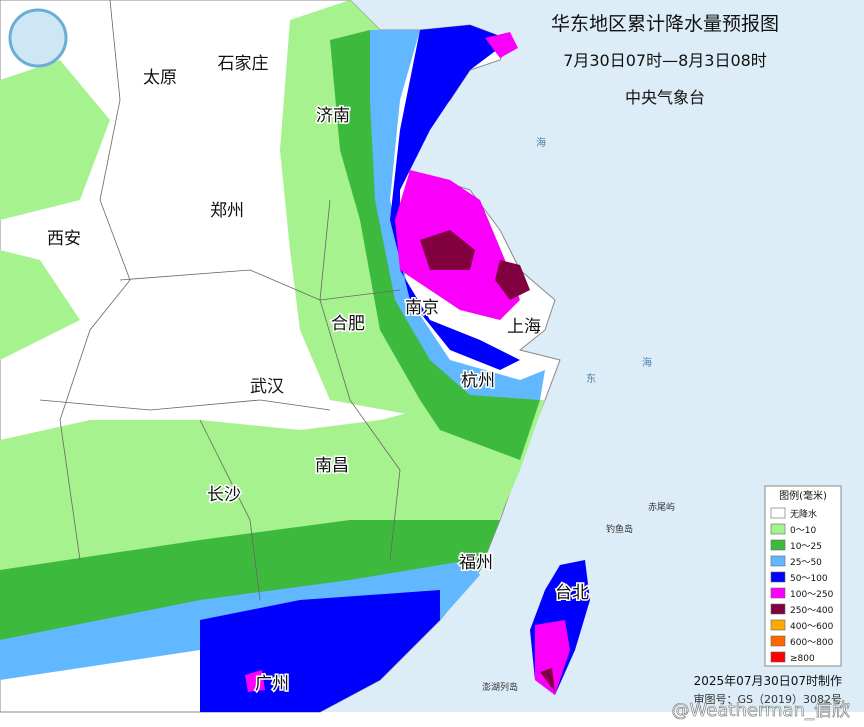 The image size is (864, 727). Describe the element at coordinates (809, 579) in the screenshot. I see `legend-label: 50～100` at that location.